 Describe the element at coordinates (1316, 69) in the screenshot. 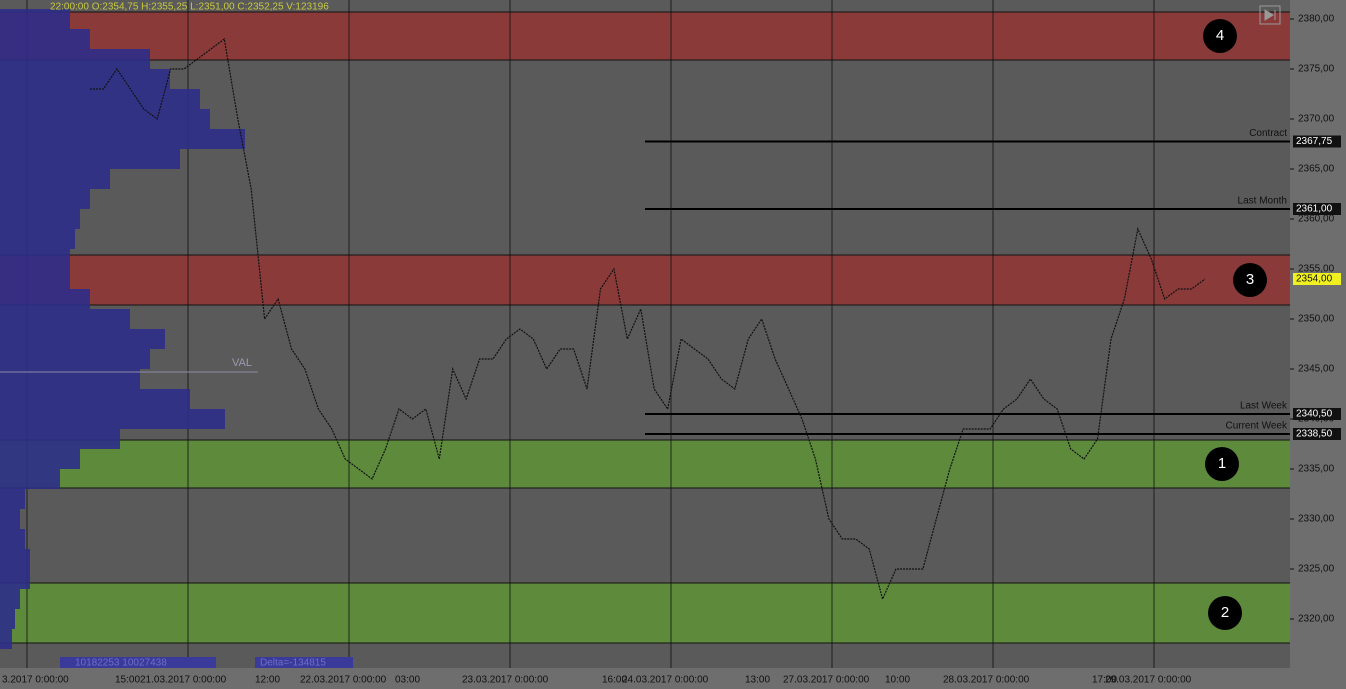

I see `y-tick-label: 2375,00` at that location.